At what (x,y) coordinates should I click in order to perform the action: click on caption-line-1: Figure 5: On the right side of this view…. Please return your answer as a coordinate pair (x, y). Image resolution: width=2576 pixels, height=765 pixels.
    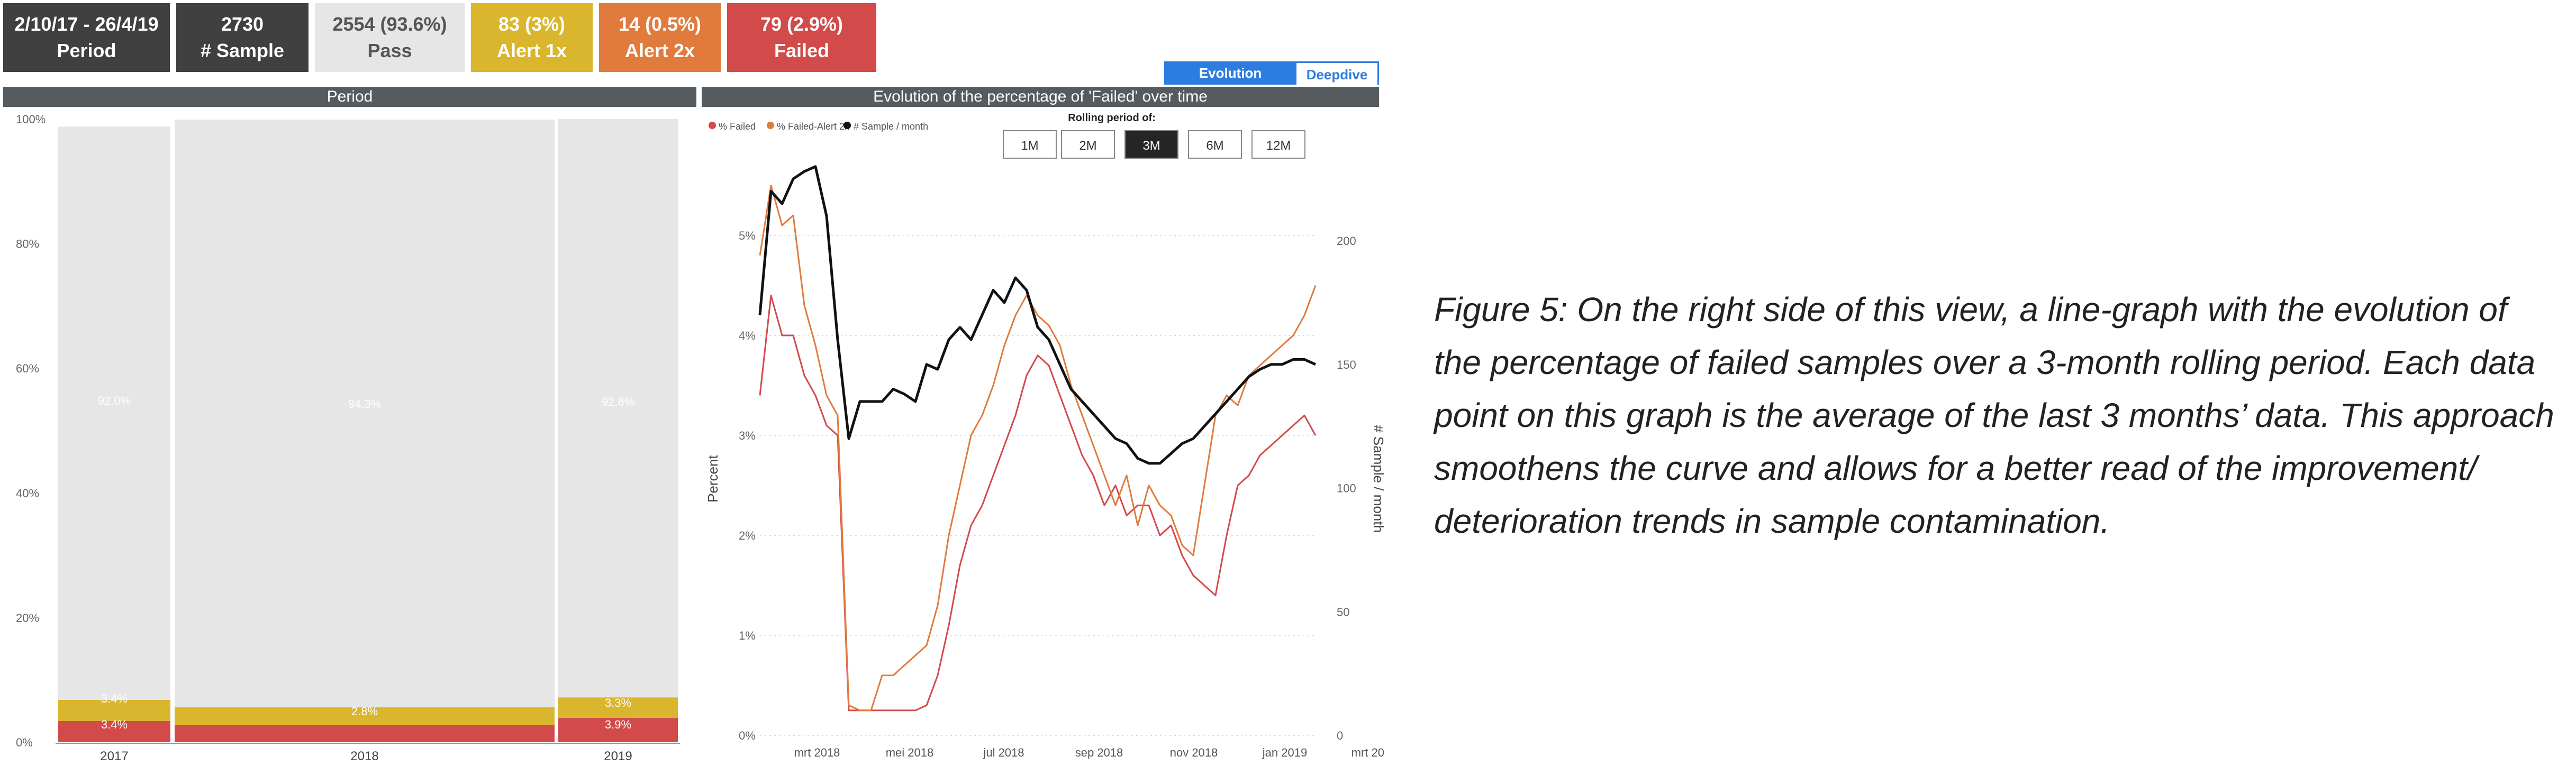
    Looking at the image, I should click on (1970, 309).